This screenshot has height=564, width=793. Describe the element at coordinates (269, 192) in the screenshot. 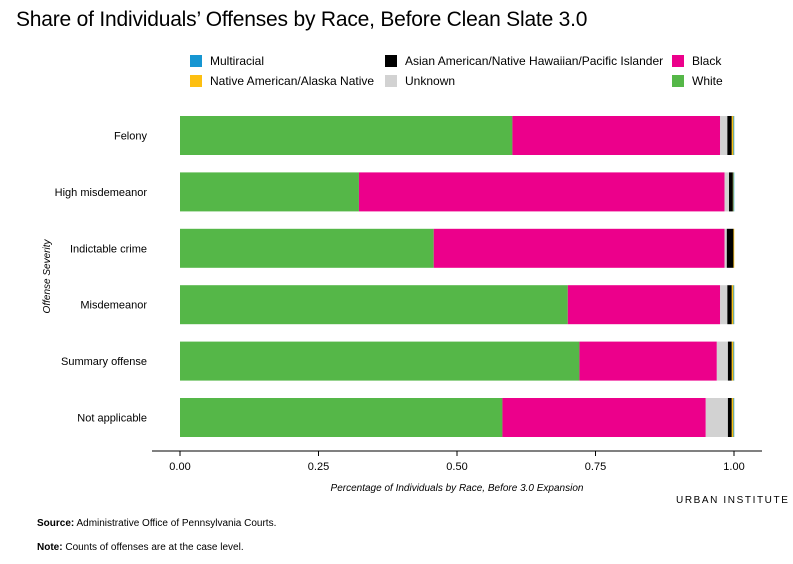

I see `bar-high-misdemeanor-white` at that location.